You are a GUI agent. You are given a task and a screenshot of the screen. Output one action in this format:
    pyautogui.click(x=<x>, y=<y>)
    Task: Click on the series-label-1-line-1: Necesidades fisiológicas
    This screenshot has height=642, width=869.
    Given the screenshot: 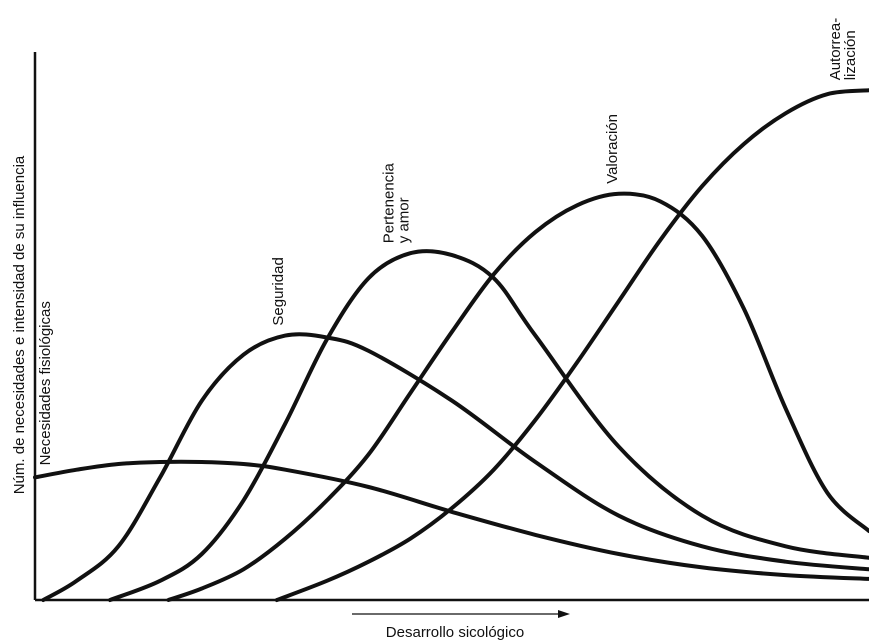 What is the action you would take?
    pyautogui.click(x=45, y=383)
    